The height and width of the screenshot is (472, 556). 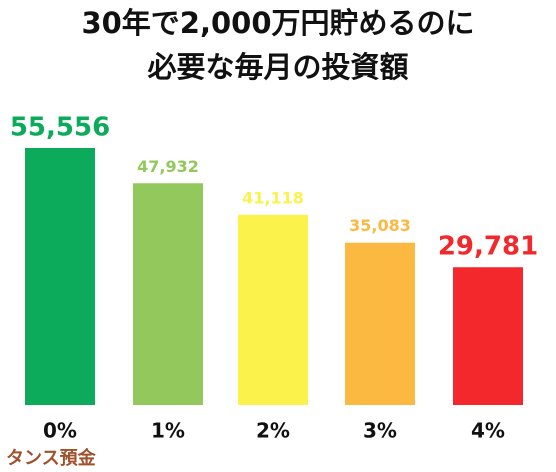 I want to click on annotation: タンス預金, so click(x=51, y=458).